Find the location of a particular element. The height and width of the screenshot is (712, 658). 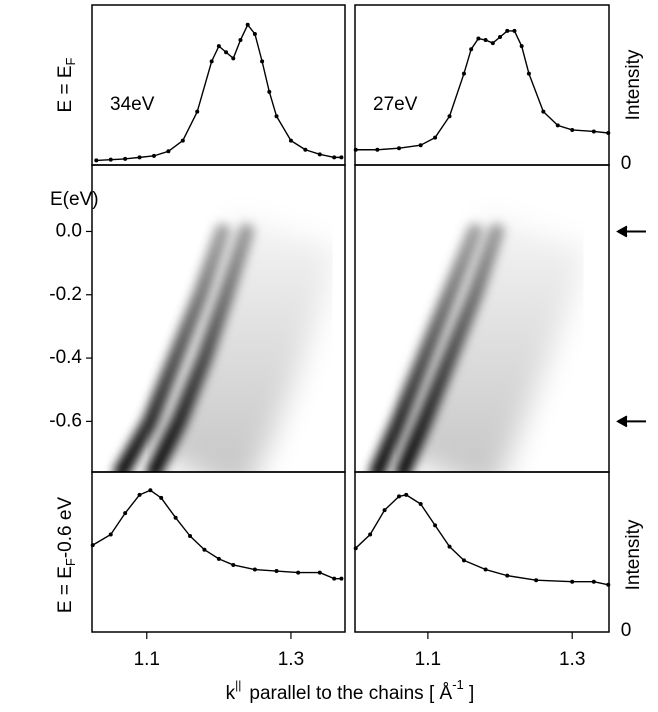

label-sup: || is located at coordinates (238, 685).